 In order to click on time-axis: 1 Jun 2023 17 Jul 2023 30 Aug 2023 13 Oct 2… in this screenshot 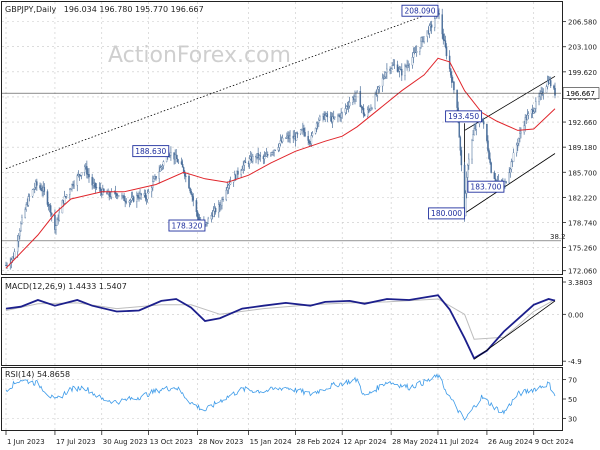, I will do `click(289, 438)`.